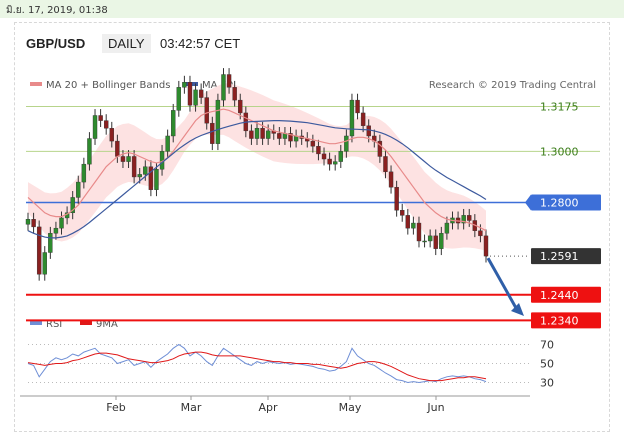  Describe the element at coordinates (559, 203) in the screenshot. I see `level-label-1.2800: 1.2800` at that location.